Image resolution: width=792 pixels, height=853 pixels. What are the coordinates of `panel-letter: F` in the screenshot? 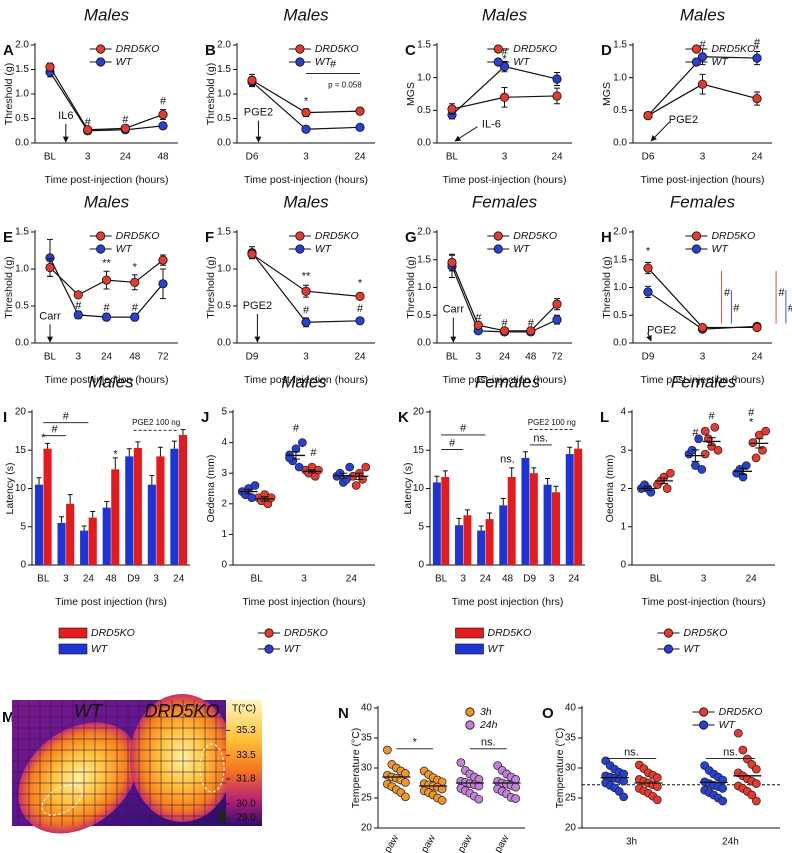 It's located at (209, 237).